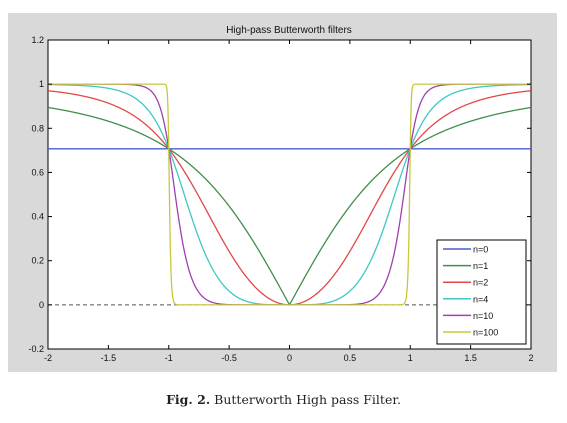 This screenshot has width=567, height=423. I want to click on y-tick-label: 1.2, so click(37, 40).